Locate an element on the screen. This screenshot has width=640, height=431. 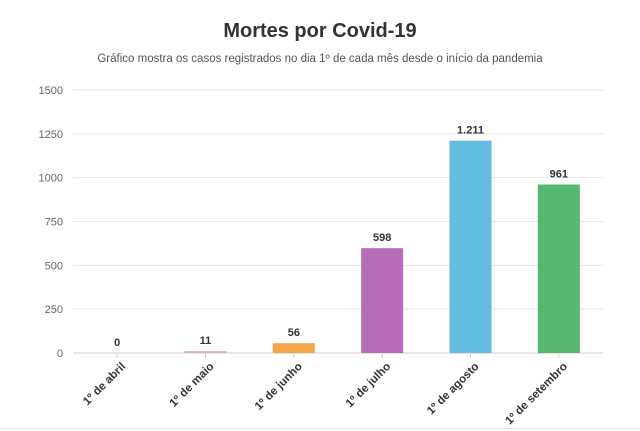
data-label: 56 is located at coordinates (294, 333).